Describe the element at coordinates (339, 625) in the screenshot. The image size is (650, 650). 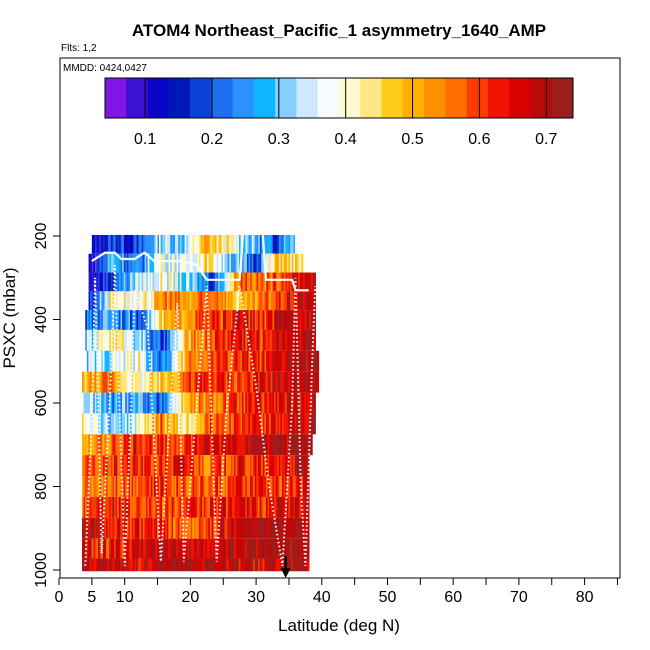
I see `x-axis-label: Latitude (deg N)` at that location.